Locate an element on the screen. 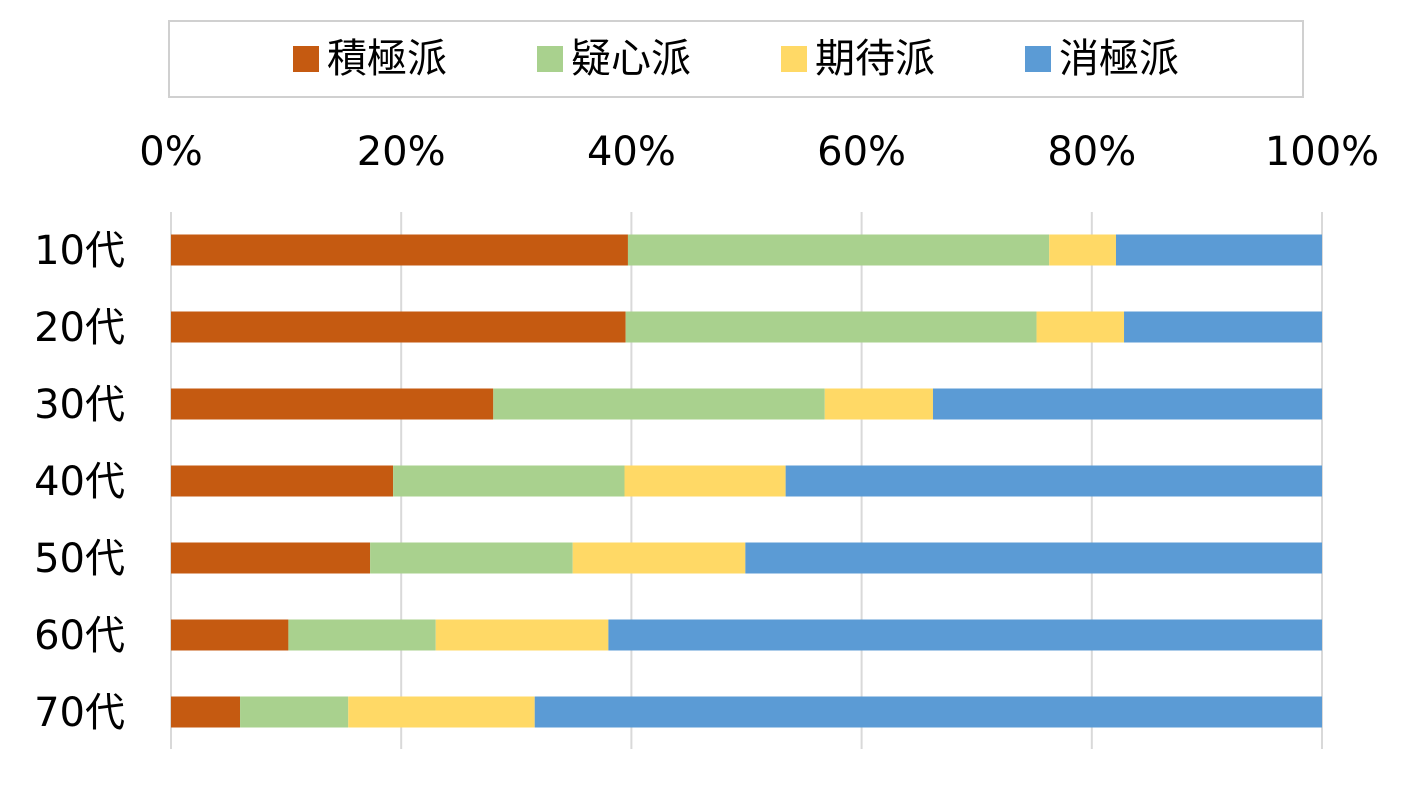 This screenshot has width=1427, height=789. y-category-label: 70代 is located at coordinates (79, 713).